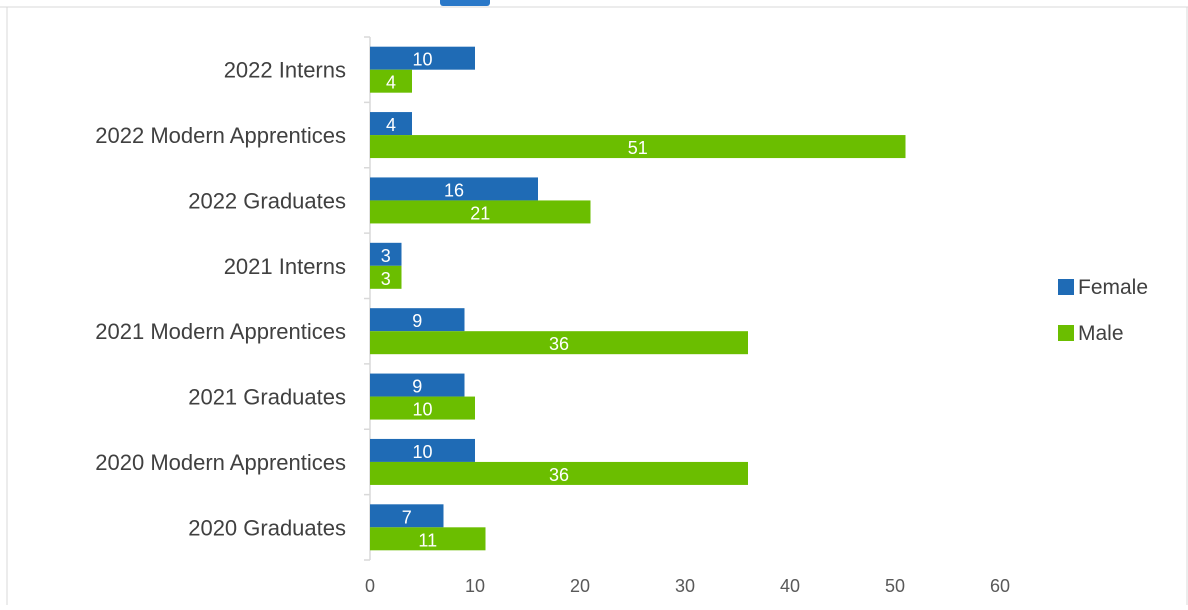 This screenshot has height=610, width=1188. I want to click on legend: Female Male, so click(1103, 310).